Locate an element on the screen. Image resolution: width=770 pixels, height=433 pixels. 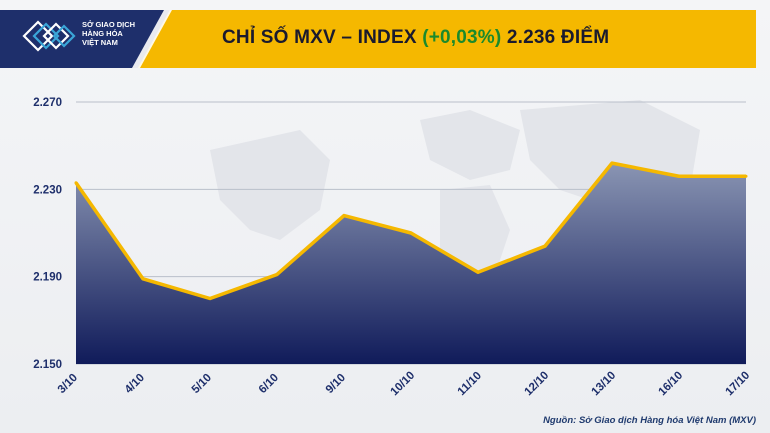
x-tick-label: 4/10 is located at coordinates (135, 384).